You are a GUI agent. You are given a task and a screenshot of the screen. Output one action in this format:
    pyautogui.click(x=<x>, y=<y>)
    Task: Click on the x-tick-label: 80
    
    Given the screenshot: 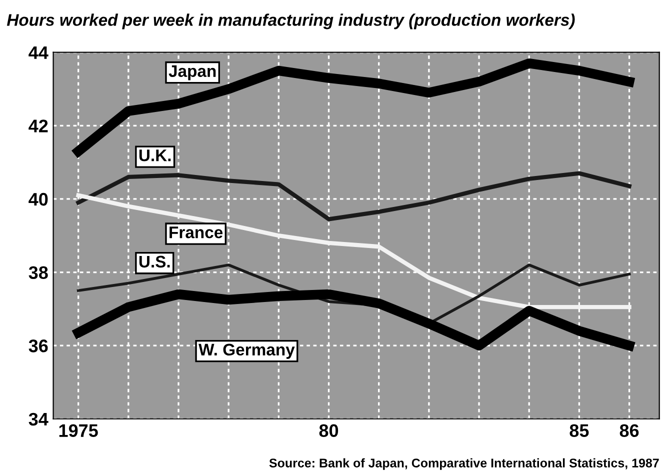 What is the action you would take?
    pyautogui.click(x=328, y=431)
    